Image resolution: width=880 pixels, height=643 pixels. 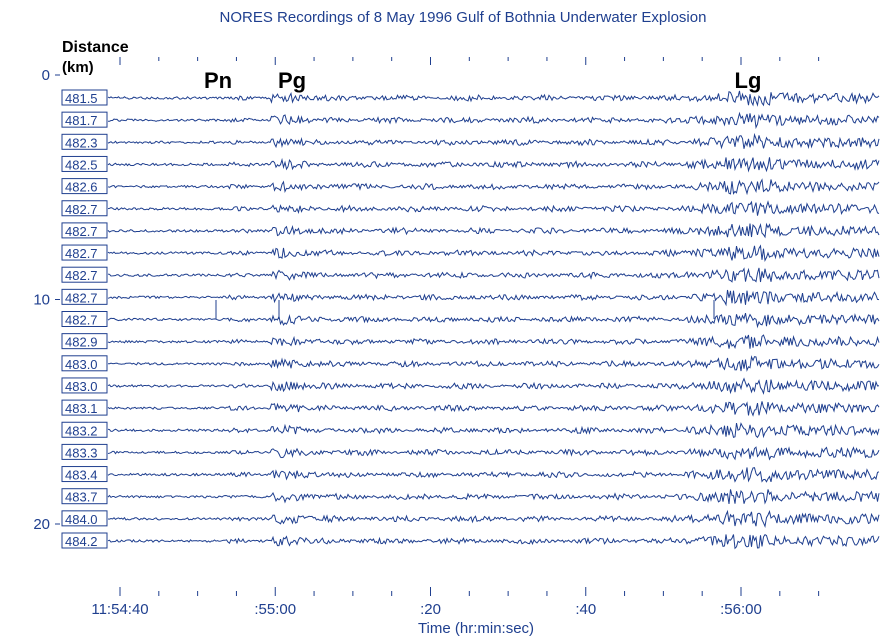 I want to click on trace-label-text: 483.7, so click(x=81, y=497).